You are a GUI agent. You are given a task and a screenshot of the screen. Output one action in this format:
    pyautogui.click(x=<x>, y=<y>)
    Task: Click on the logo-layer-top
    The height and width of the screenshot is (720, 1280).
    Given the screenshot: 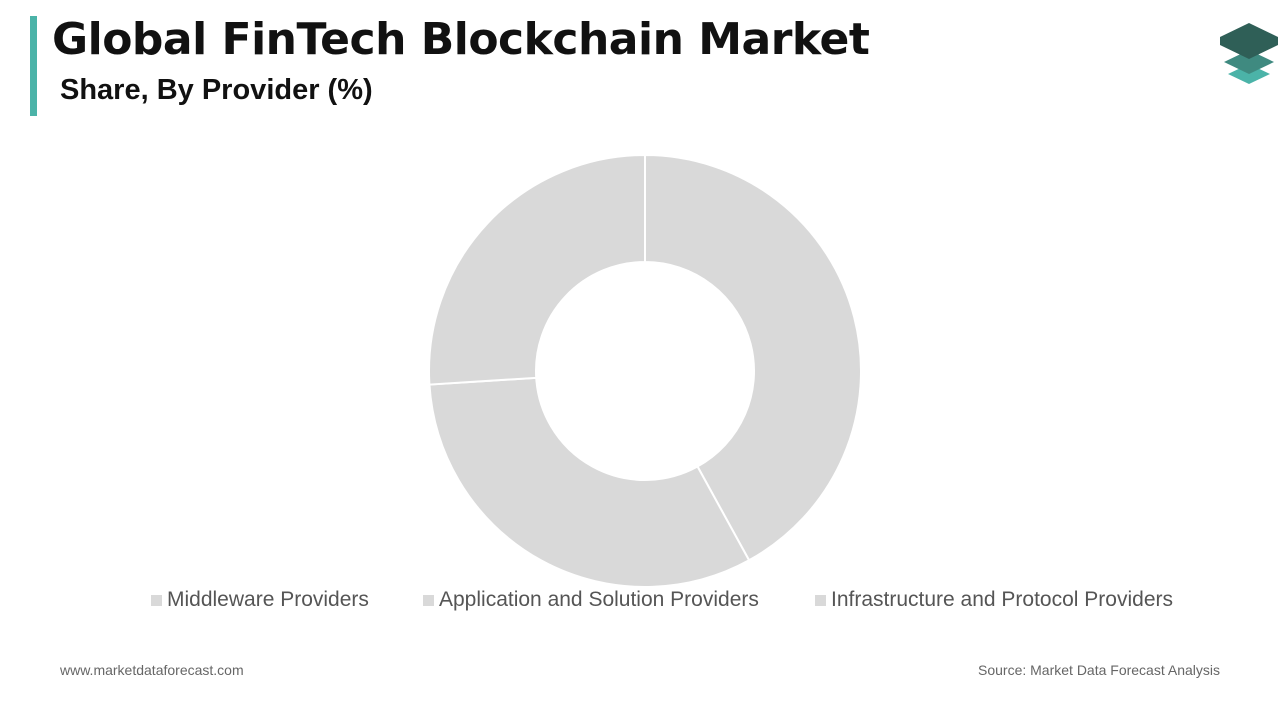 What is the action you would take?
    pyautogui.click(x=1249, y=41)
    